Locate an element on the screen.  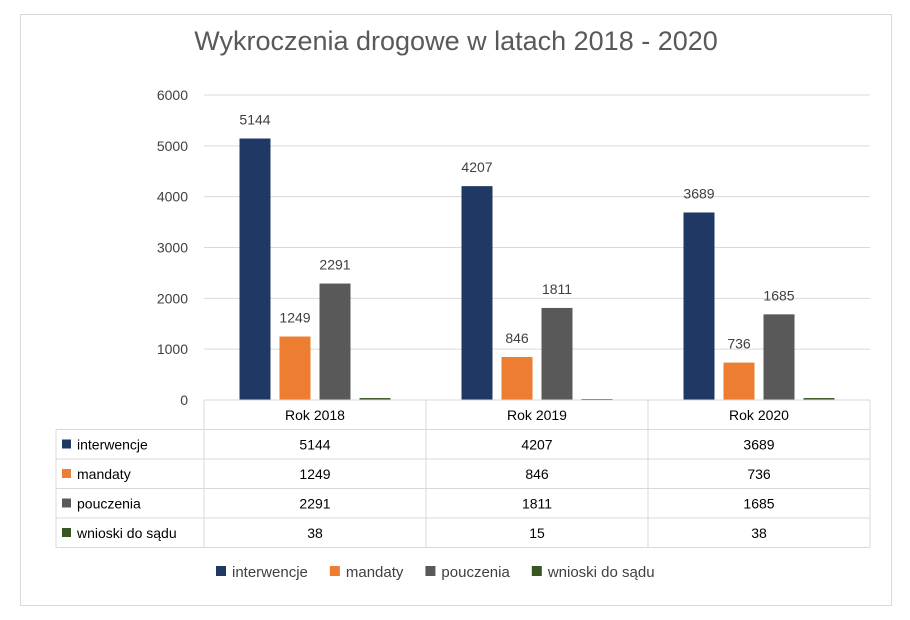
table-cell: 2291 is located at coordinates (314, 504).